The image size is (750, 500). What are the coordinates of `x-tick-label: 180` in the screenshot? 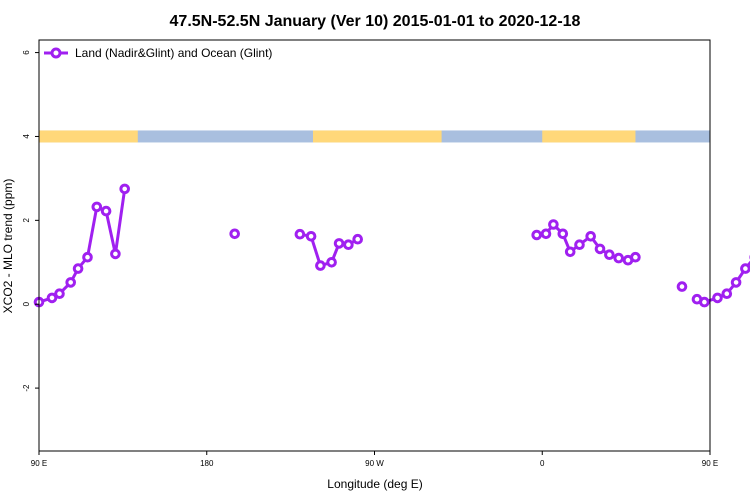 It's located at (207, 463).